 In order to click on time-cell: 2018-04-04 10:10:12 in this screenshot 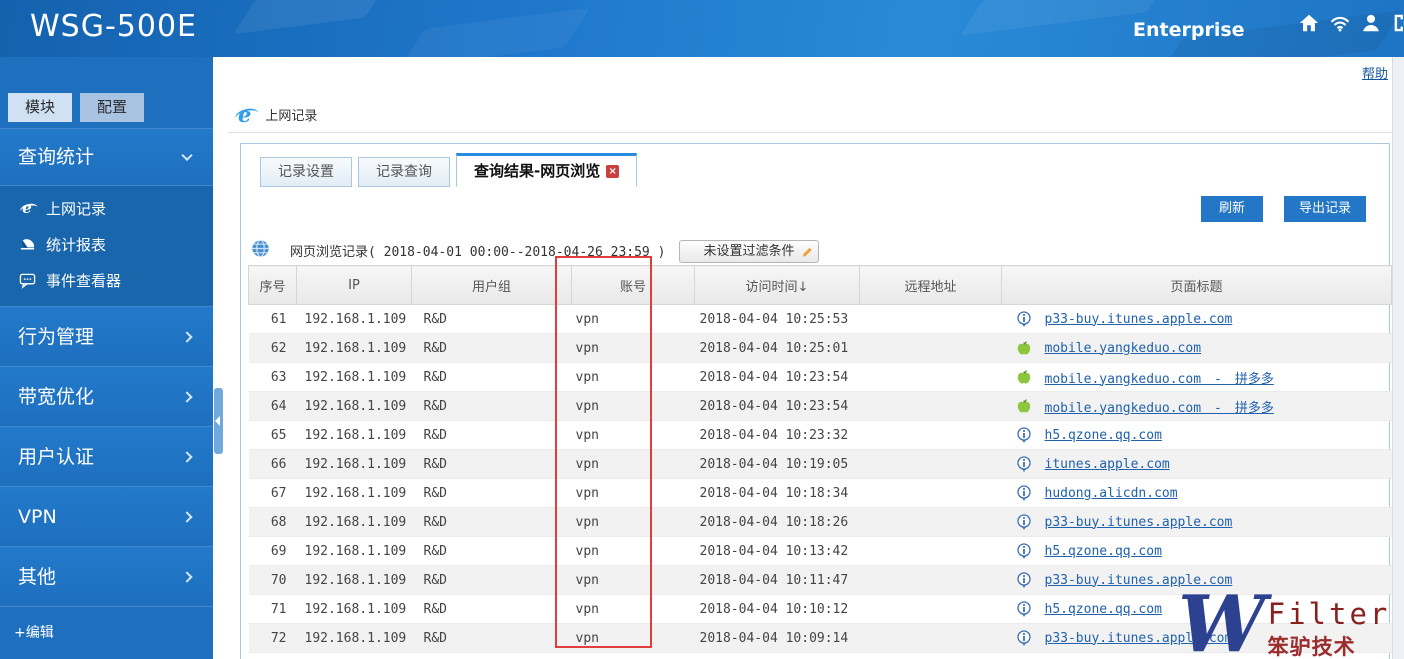, I will do `click(777, 609)`.